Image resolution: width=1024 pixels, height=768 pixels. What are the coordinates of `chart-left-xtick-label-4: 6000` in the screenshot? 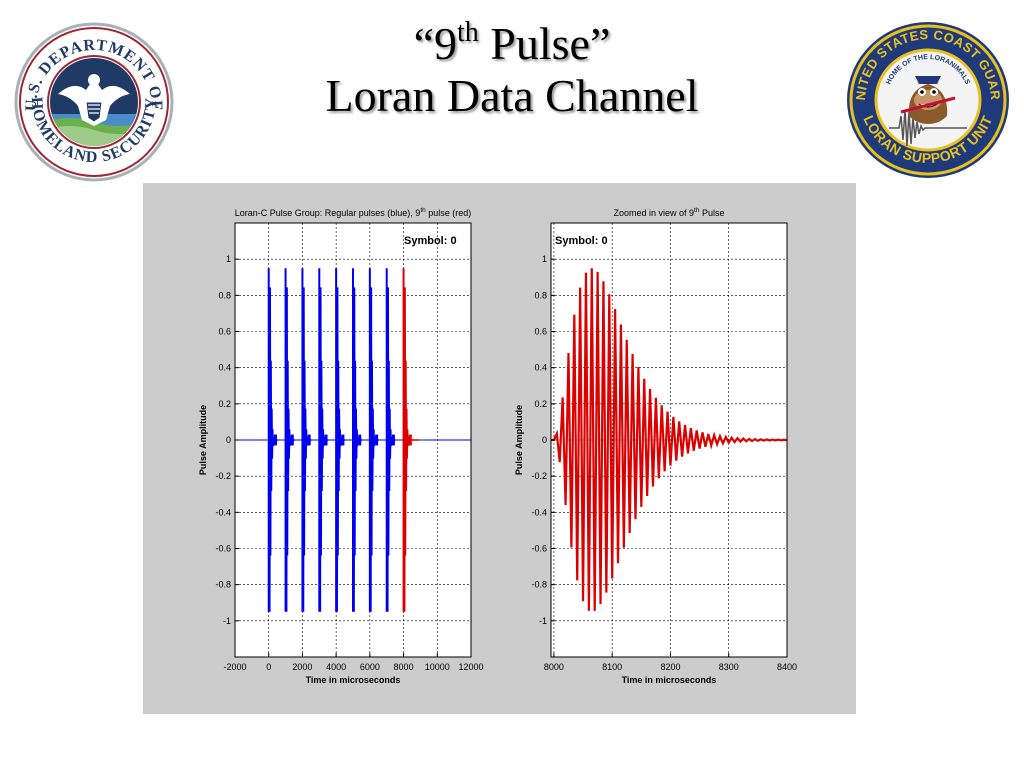 It's located at (370, 667).